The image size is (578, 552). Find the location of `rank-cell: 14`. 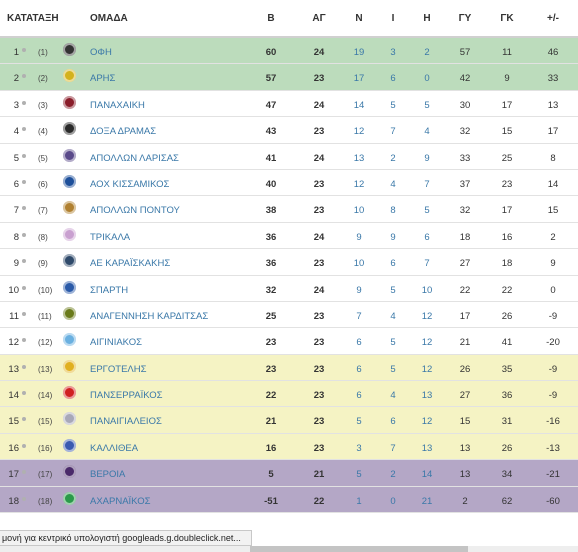

rank-cell: 14 is located at coordinates (13, 396).